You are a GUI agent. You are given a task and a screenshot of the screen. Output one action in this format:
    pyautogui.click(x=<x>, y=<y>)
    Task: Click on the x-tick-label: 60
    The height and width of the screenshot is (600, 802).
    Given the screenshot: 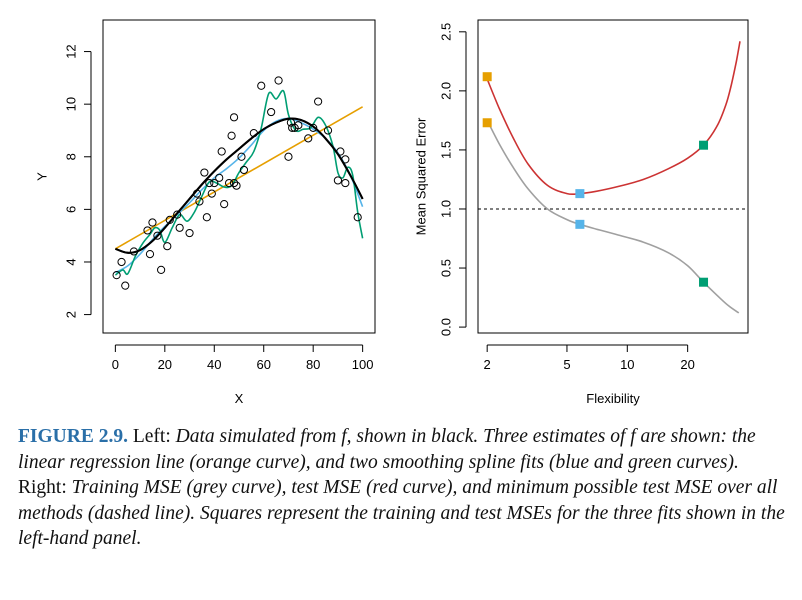 What is the action you would take?
    pyautogui.click(x=263, y=364)
    